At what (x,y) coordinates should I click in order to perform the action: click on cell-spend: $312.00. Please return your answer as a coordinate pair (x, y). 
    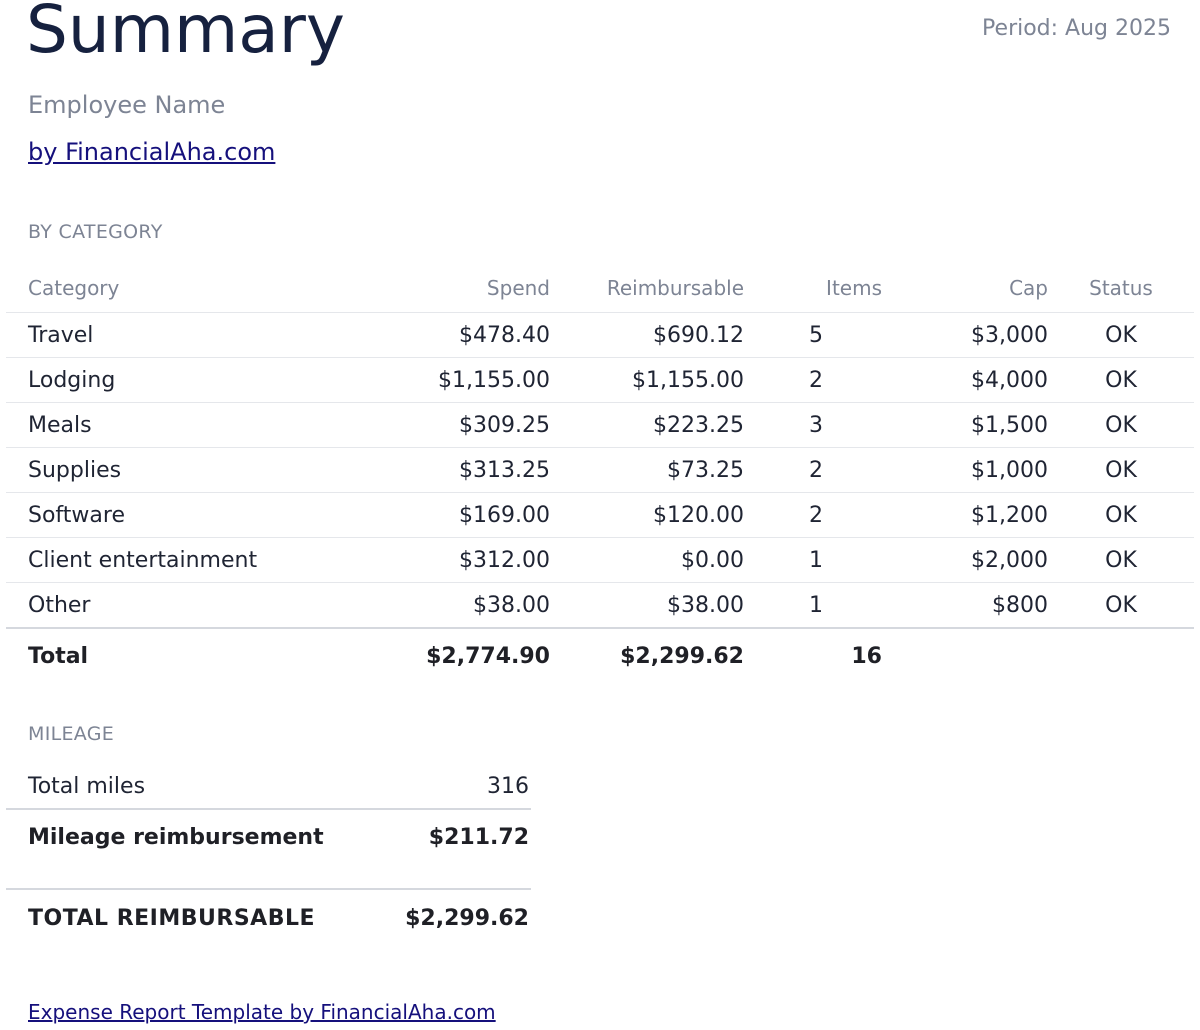
    Looking at the image, I should click on (431, 560).